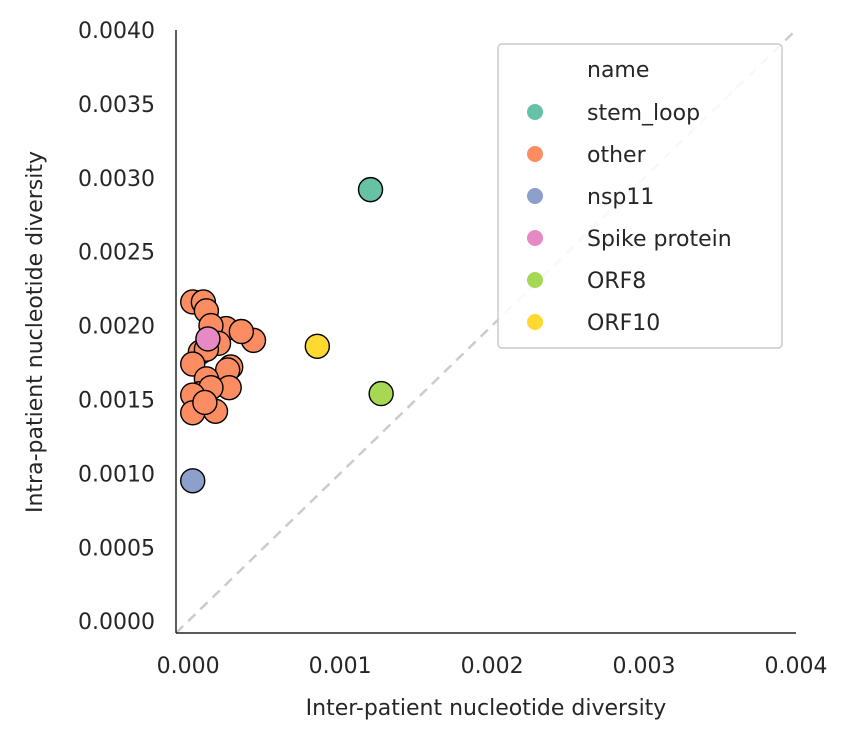 The width and height of the screenshot is (855, 741). I want to click on y-tick-label: 0.0030, so click(116, 179).